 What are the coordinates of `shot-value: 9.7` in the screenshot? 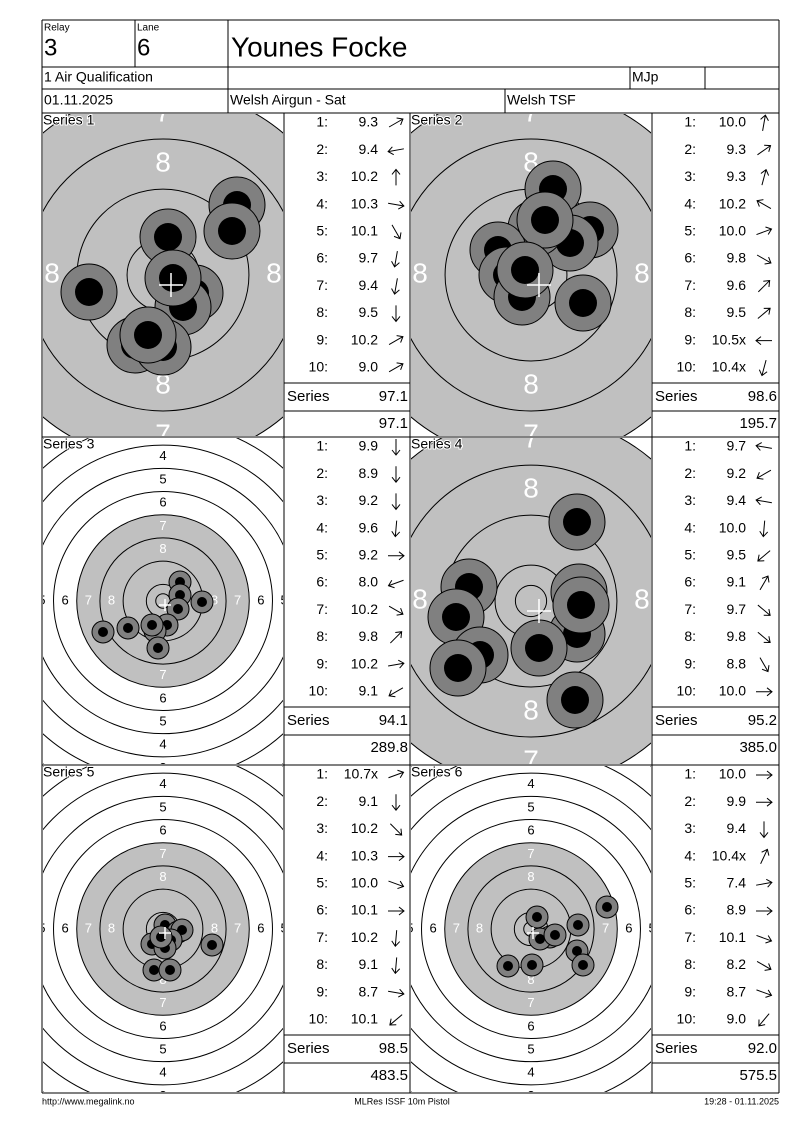 It's located at (737, 609).